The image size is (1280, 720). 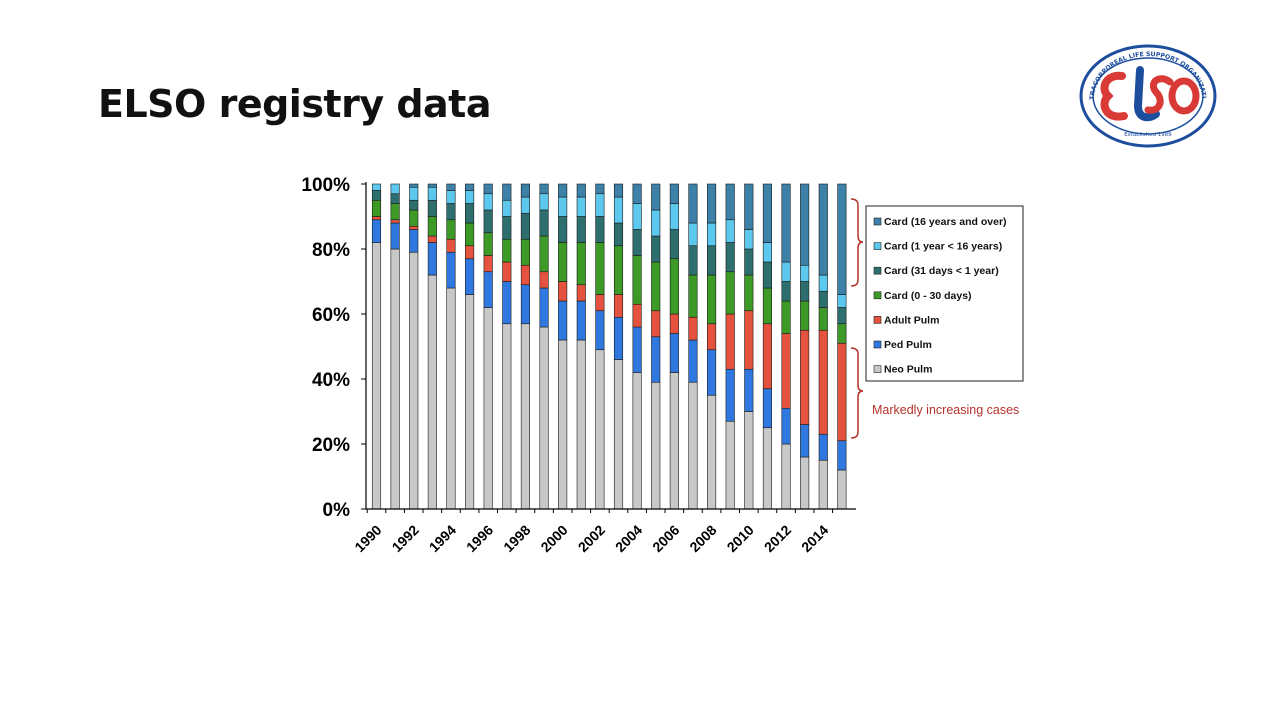 What do you see at coordinates (1114, 96) in the screenshot?
I see `logo-letter-e` at bounding box center [1114, 96].